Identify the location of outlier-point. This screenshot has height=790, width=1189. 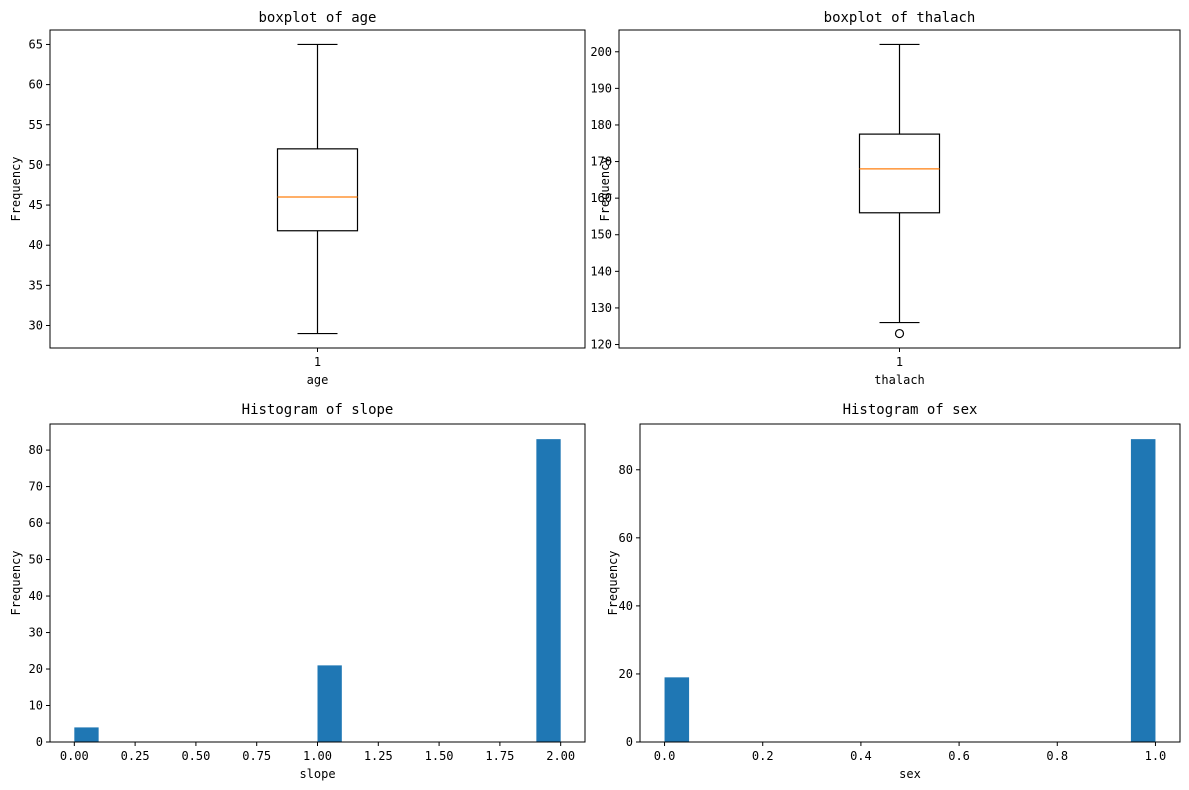
(899, 333).